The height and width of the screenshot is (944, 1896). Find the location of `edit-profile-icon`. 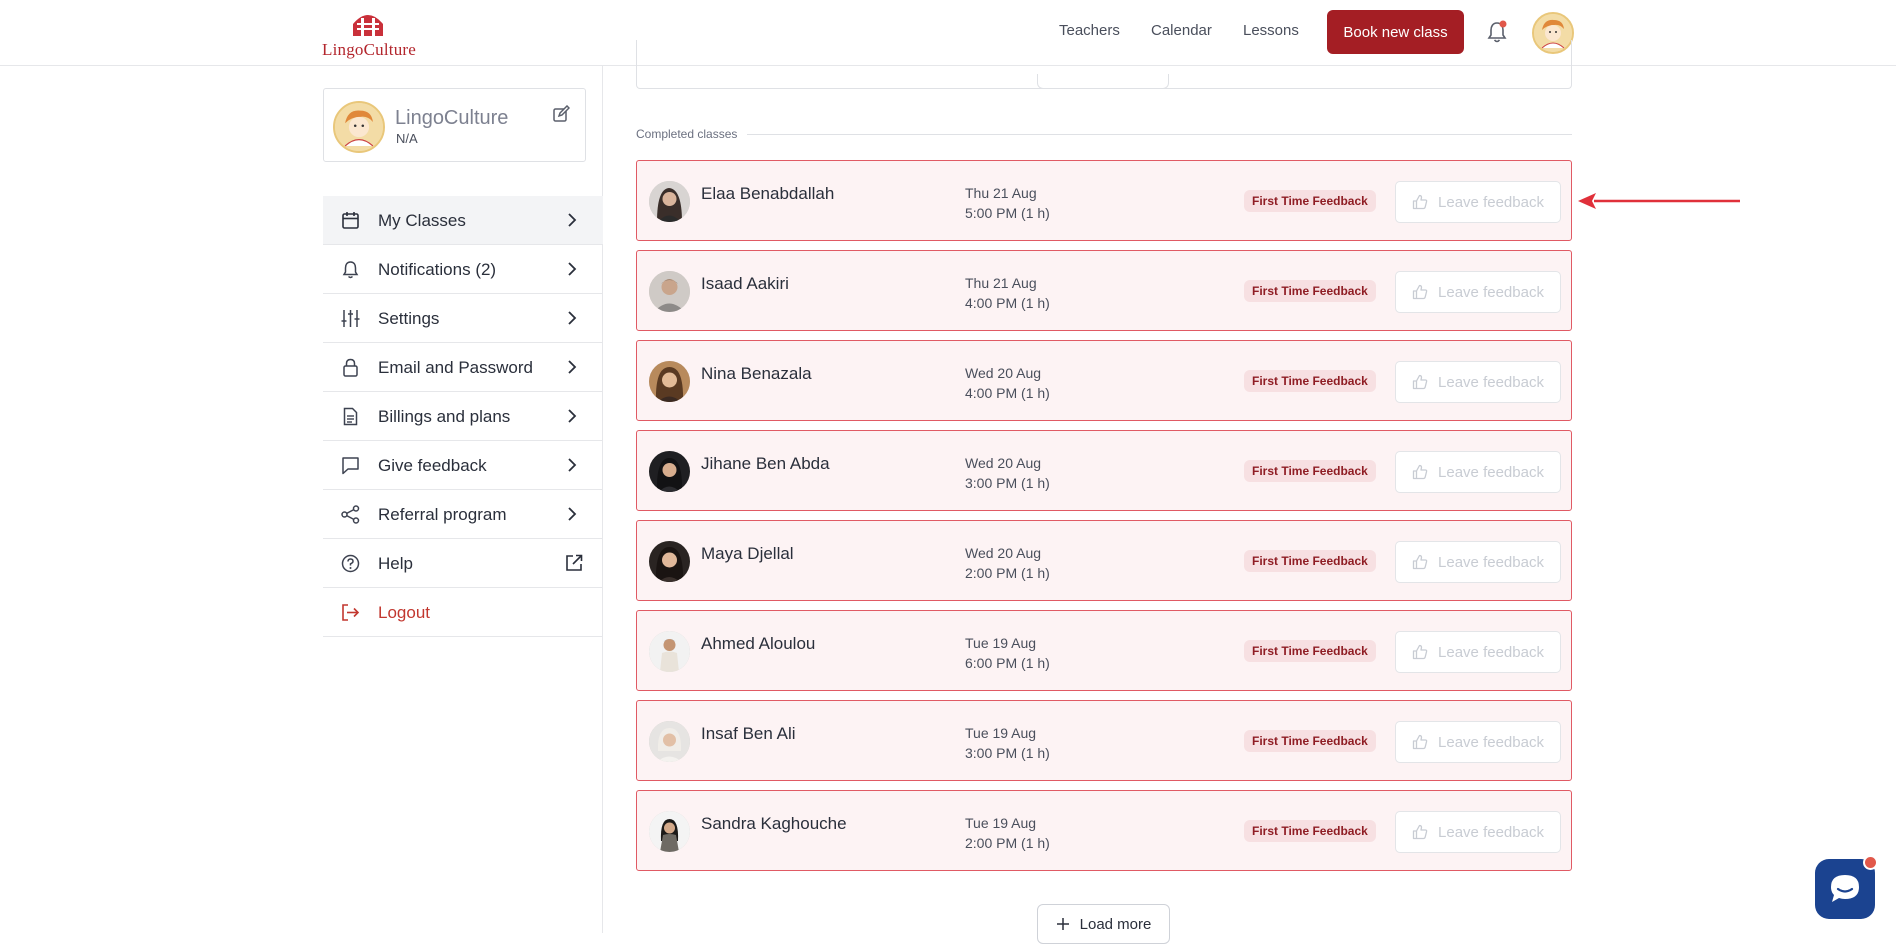

edit-profile-icon is located at coordinates (561, 114).